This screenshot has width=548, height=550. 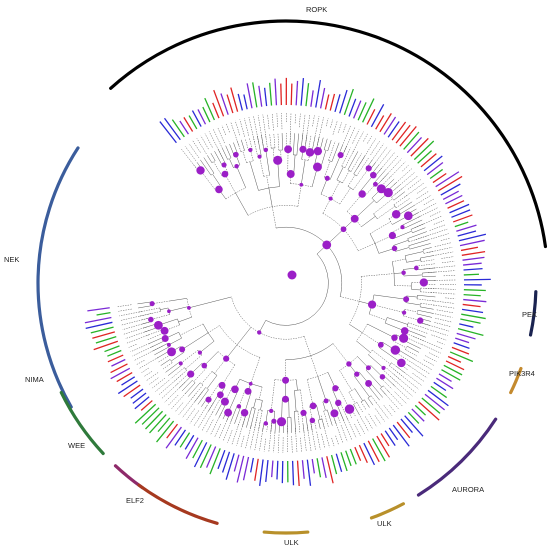 What do you see at coordinates (384, 523) in the screenshot?
I see `clade-label-ulk-2: ULK` at bounding box center [384, 523].